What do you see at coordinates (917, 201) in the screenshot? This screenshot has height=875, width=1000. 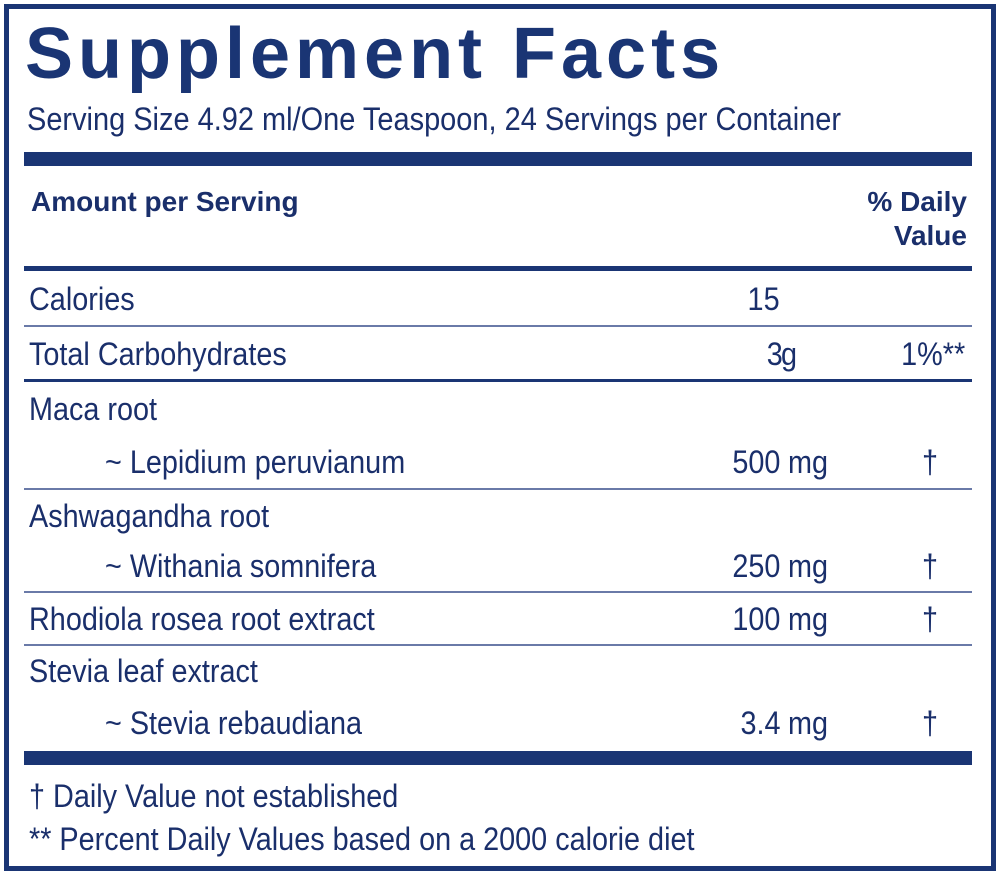 I see `daily-value-header-line1: % Daily` at bounding box center [917, 201].